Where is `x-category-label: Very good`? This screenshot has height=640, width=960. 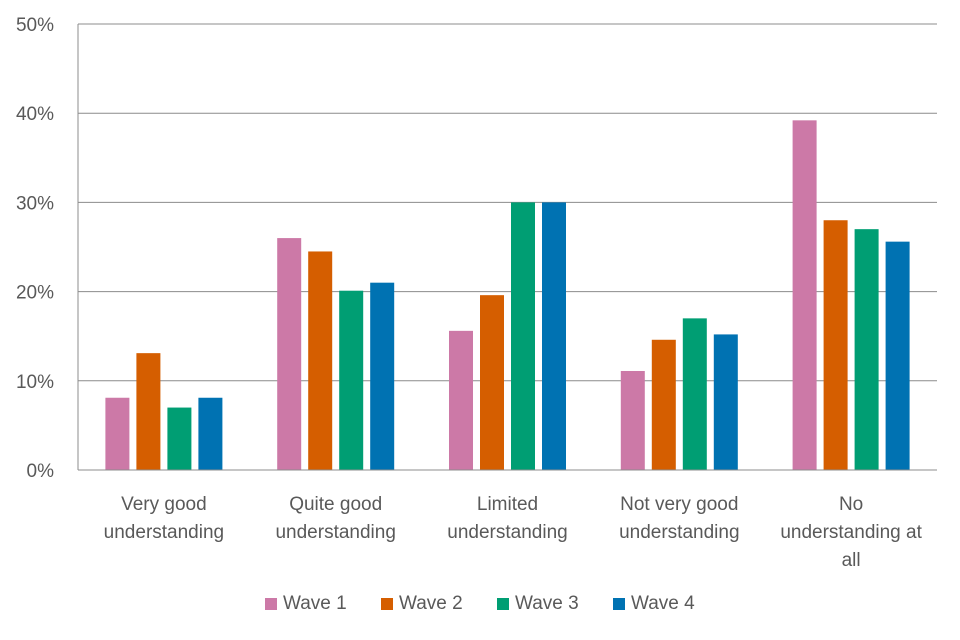
x-category-label: Very good is located at coordinates (164, 504).